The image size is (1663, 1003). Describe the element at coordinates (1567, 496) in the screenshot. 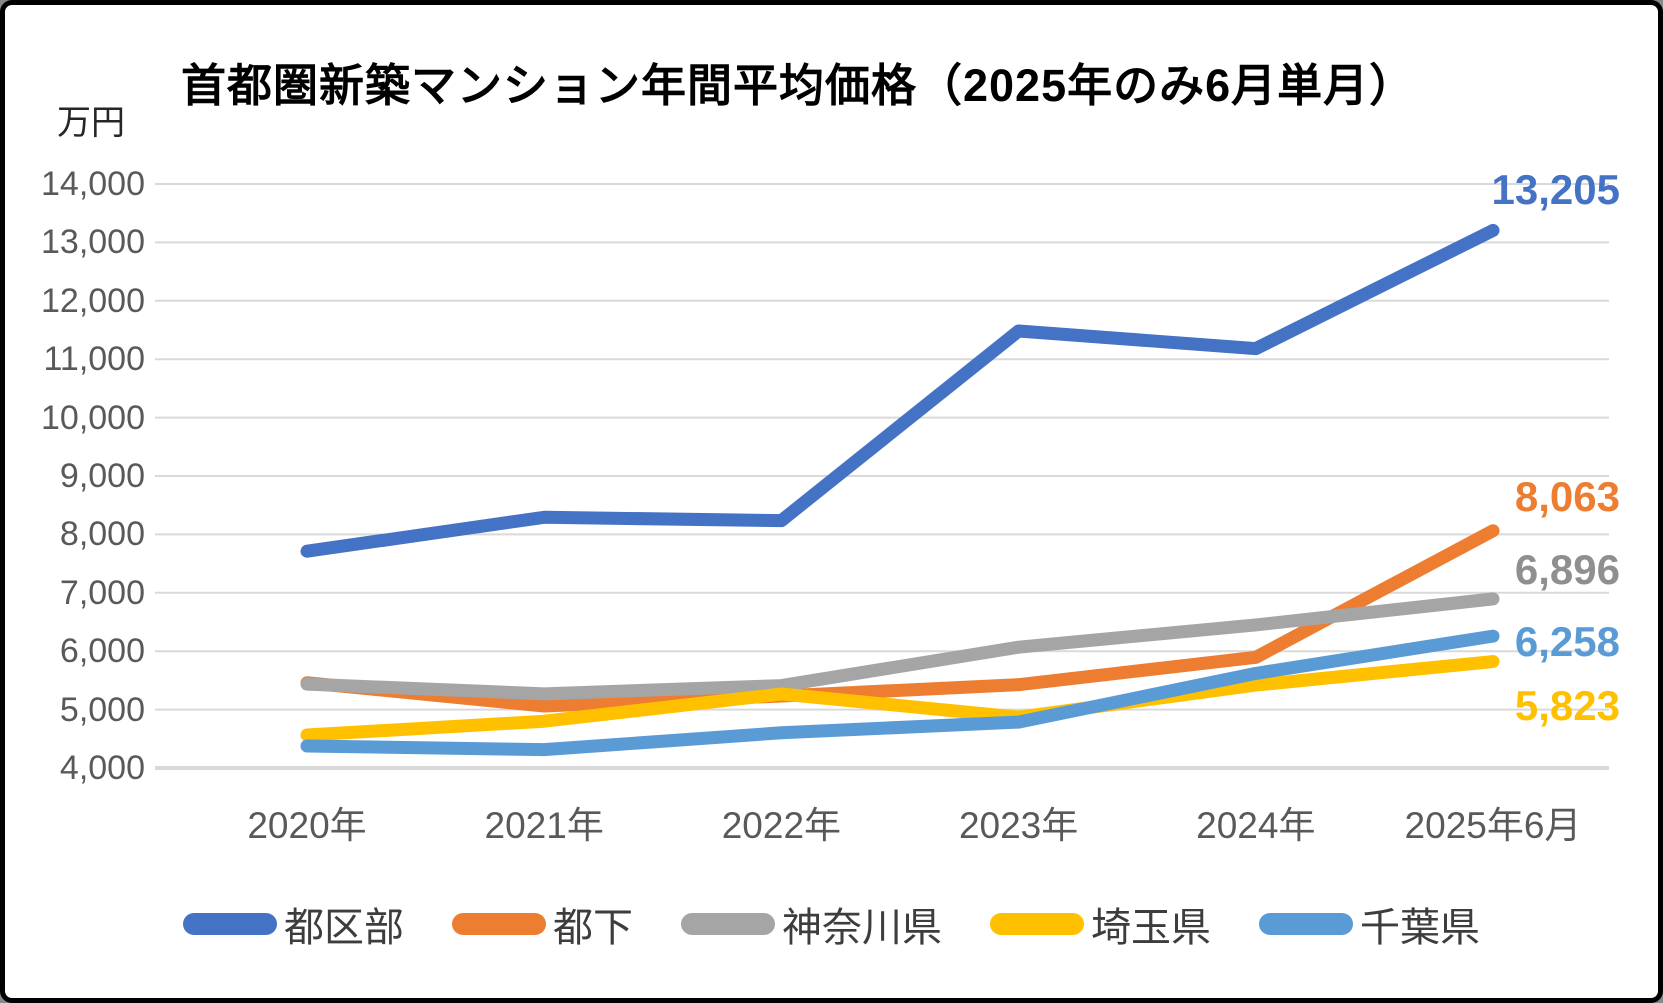

I see `end-label-toka: 8,063` at that location.